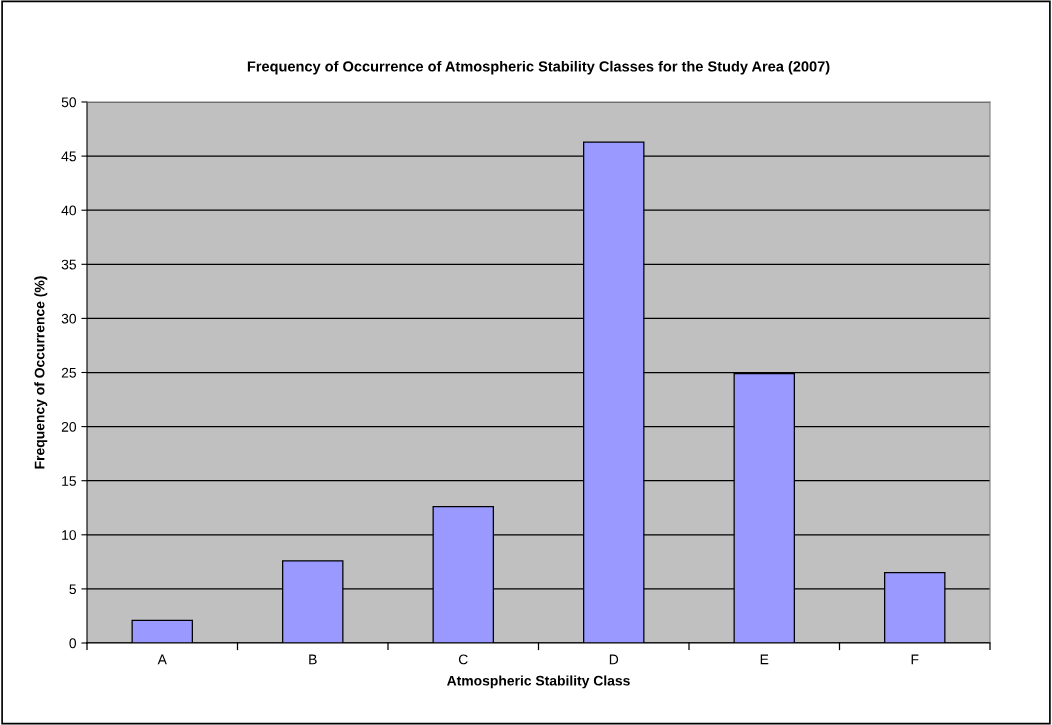 The height and width of the screenshot is (725, 1052). Describe the element at coordinates (915, 659) in the screenshot. I see `x-tick-label: F` at that location.